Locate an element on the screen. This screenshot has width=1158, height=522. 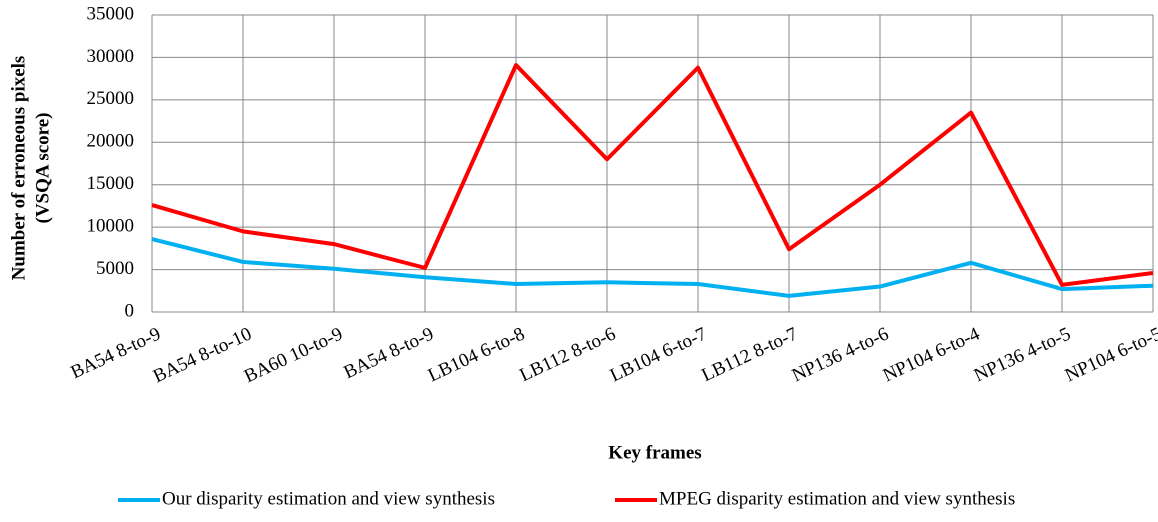
x-tick-label: LB112 8-to-7 is located at coordinates (749, 354).